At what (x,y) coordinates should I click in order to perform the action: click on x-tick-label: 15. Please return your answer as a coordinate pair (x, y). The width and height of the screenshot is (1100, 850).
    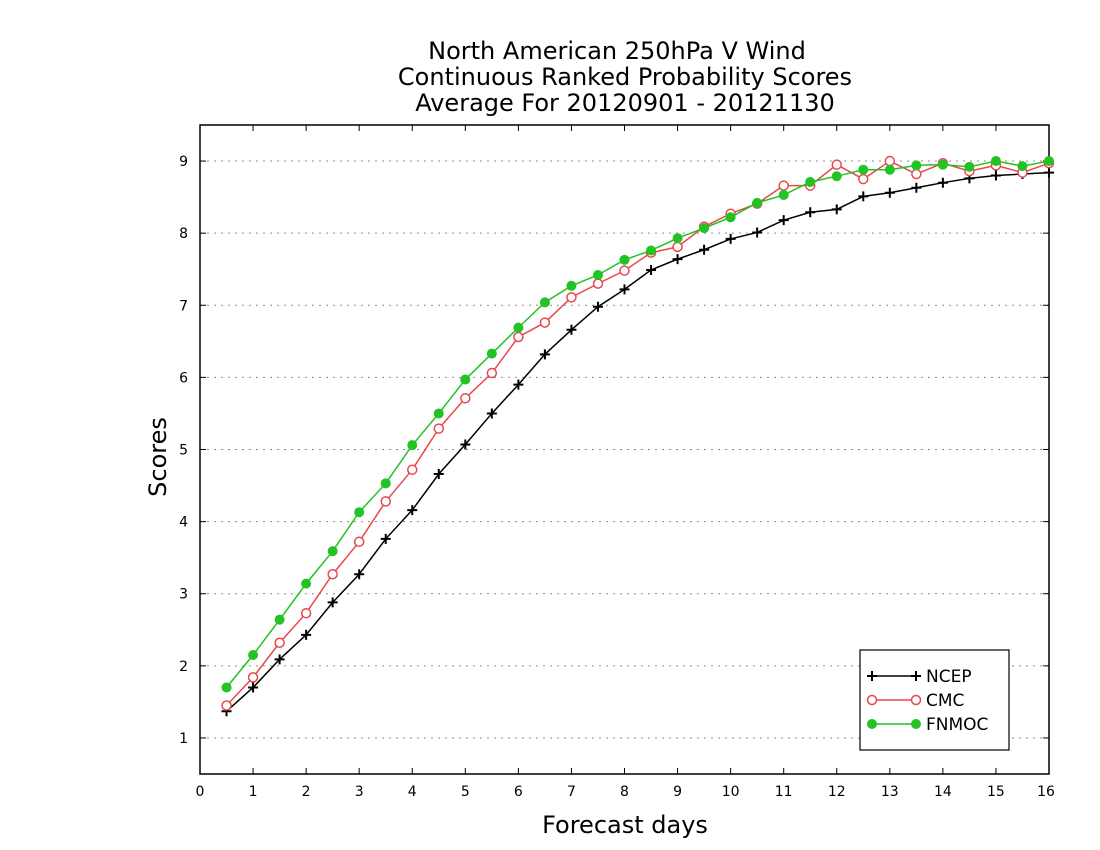
    Looking at the image, I should click on (996, 792).